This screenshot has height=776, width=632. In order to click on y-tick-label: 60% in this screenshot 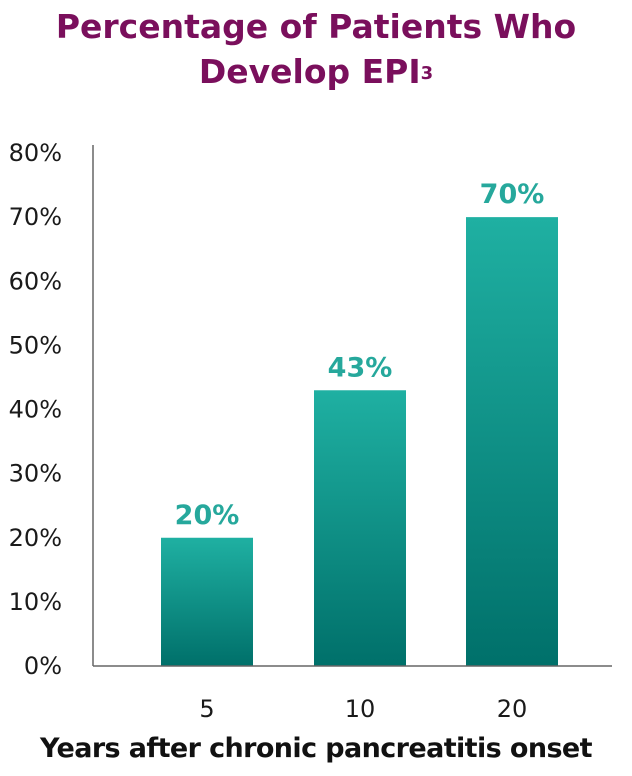, I will do `click(35, 281)`.